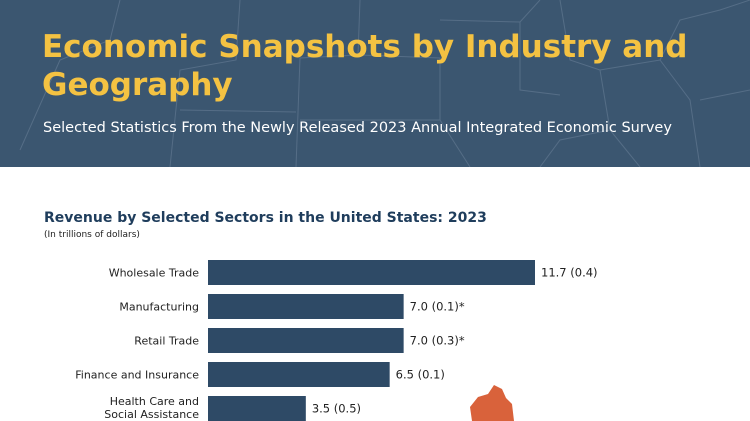 The width and height of the screenshot is (750, 421). Describe the element at coordinates (159, 307) in the screenshot. I see `category-label: Manufacturing` at that location.